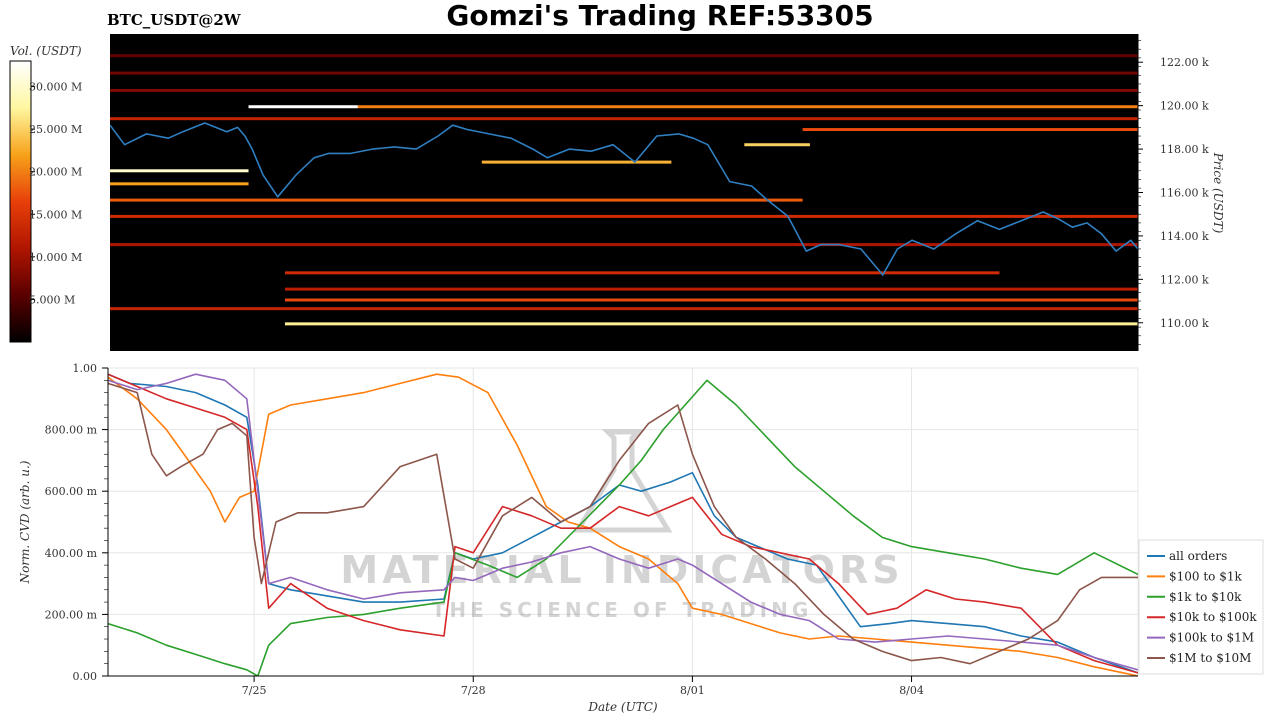 This screenshot has height=720, width=1280. Describe the element at coordinates (659, 16) in the screenshot. I see `page-title: Gomzi's Trading REF:53305` at that location.